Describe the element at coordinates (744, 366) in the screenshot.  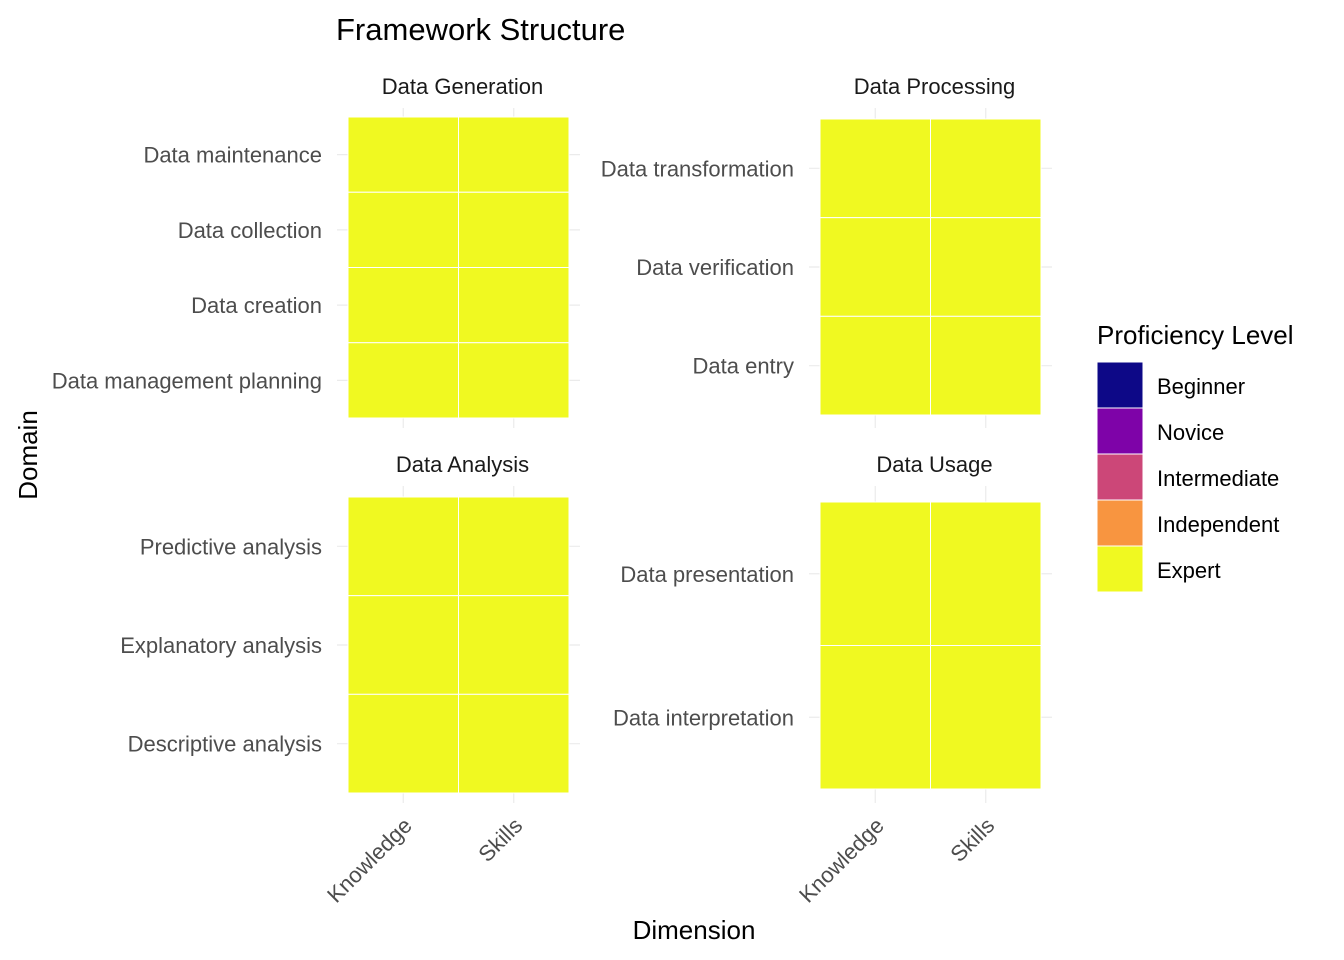
I see `y-tick-label: Data entry` at that location.